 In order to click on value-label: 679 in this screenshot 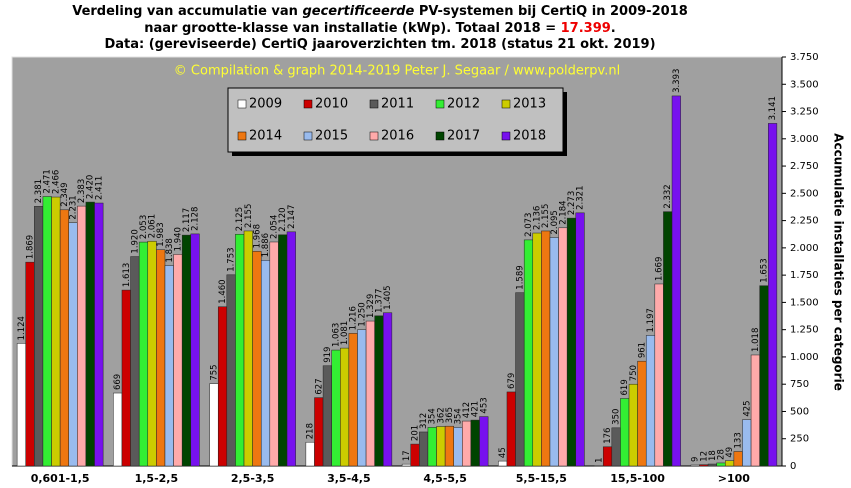, I will do `click(512, 381)`.